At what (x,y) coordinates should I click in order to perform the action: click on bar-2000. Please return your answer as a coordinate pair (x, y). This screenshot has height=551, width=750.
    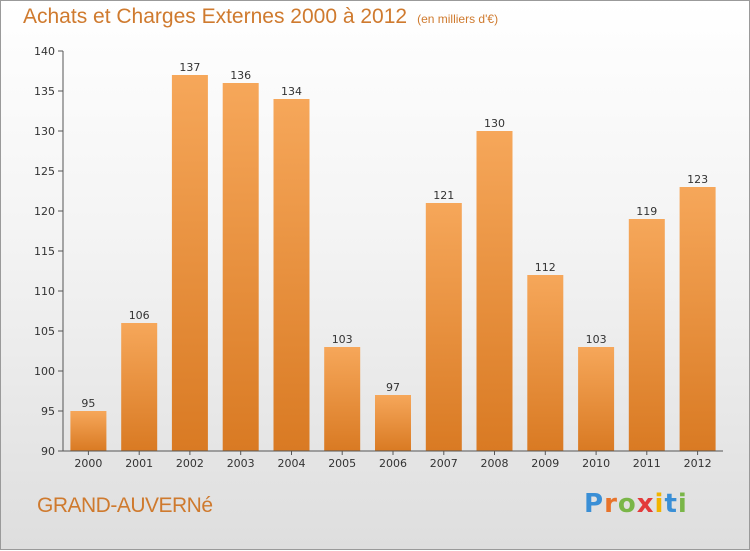
    Looking at the image, I should click on (88, 431).